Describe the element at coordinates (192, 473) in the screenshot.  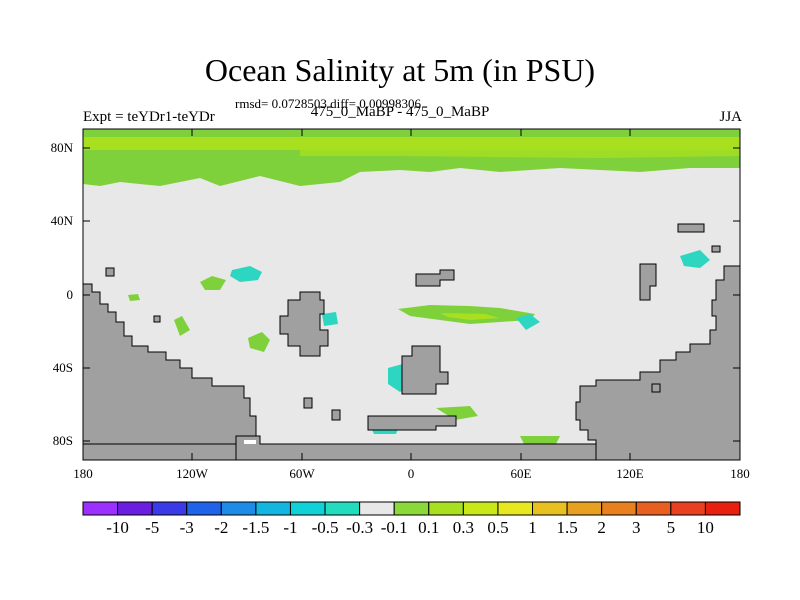
I see `x-tick-label: 120W` at that location.